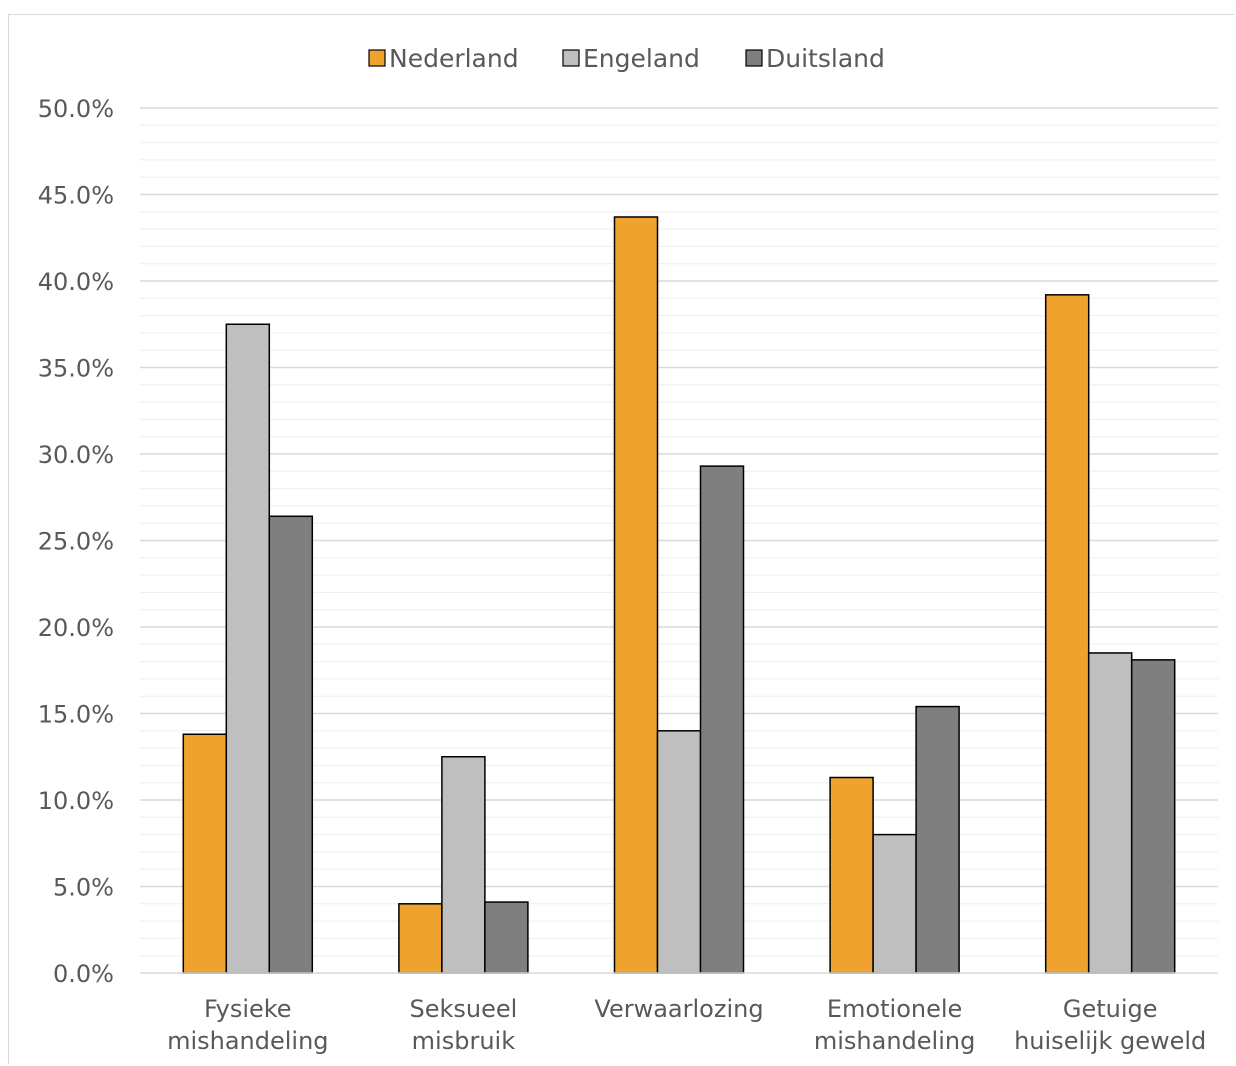 The height and width of the screenshot is (1066, 1236). What do you see at coordinates (83, 888) in the screenshot?
I see `y-tick-label: 5.0%` at bounding box center [83, 888].